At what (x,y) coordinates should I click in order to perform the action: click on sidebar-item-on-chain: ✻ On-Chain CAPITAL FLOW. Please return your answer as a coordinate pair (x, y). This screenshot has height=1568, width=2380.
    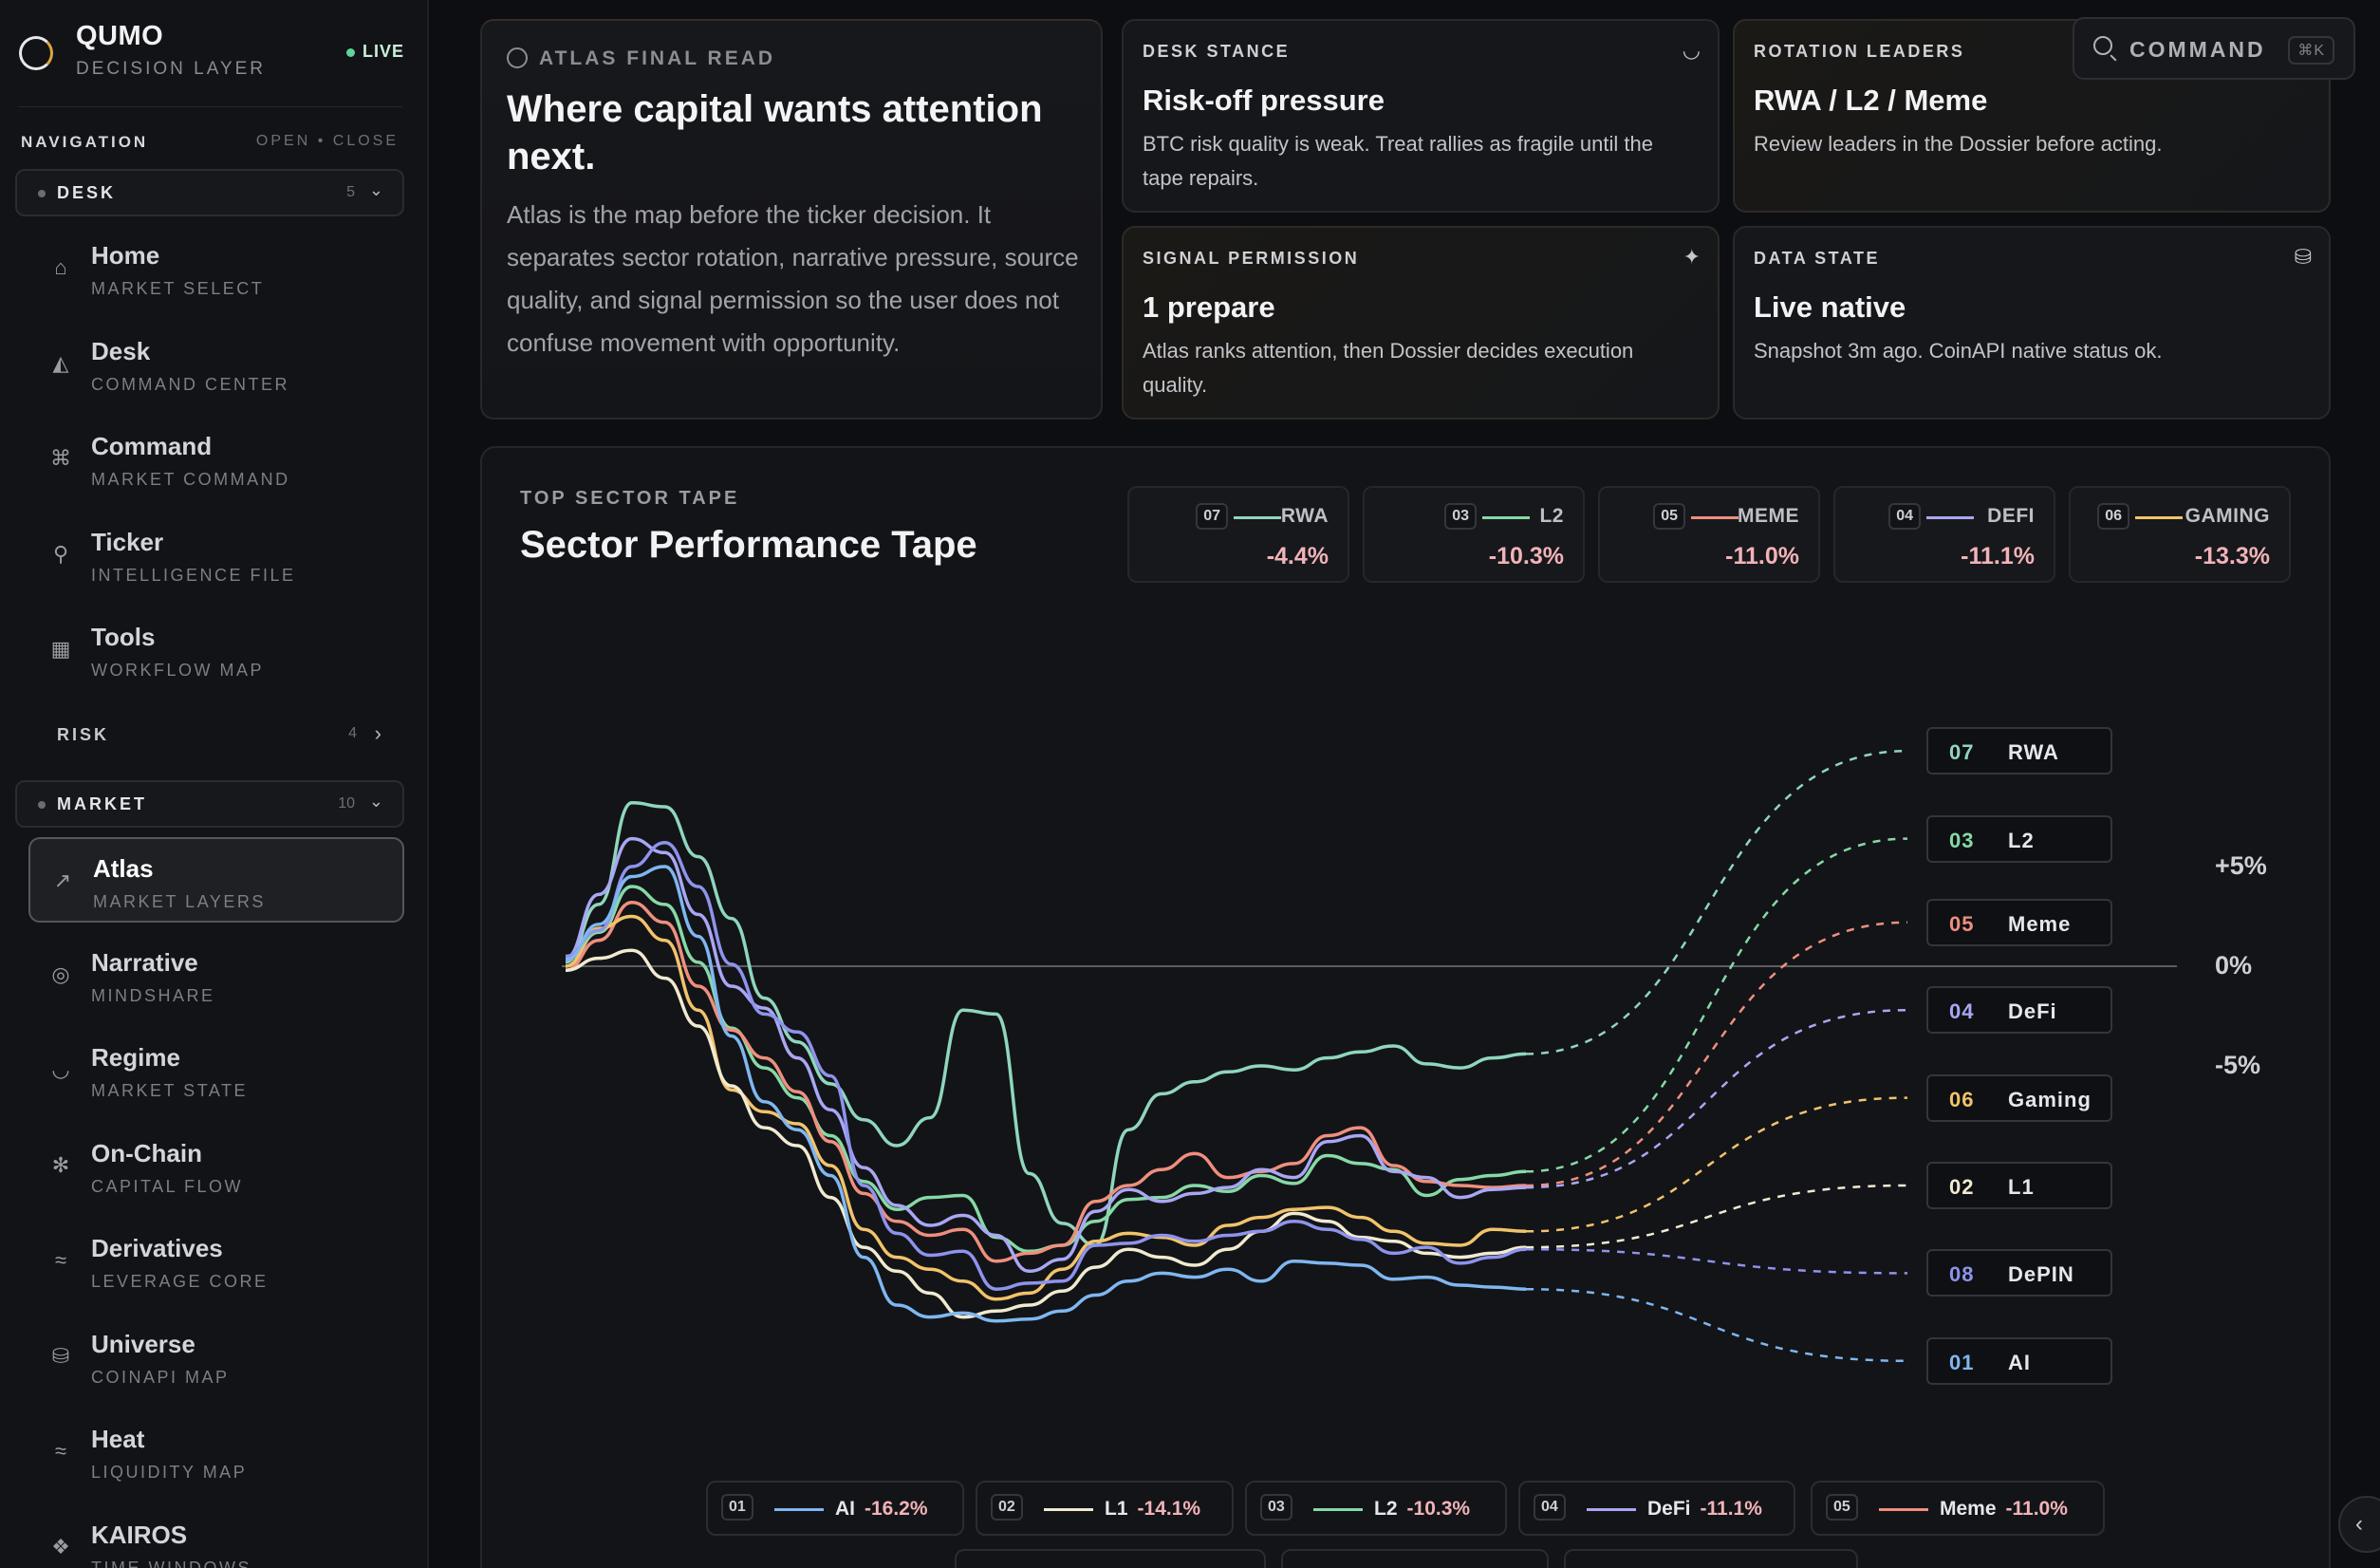
    Looking at the image, I should click on (216, 1167).